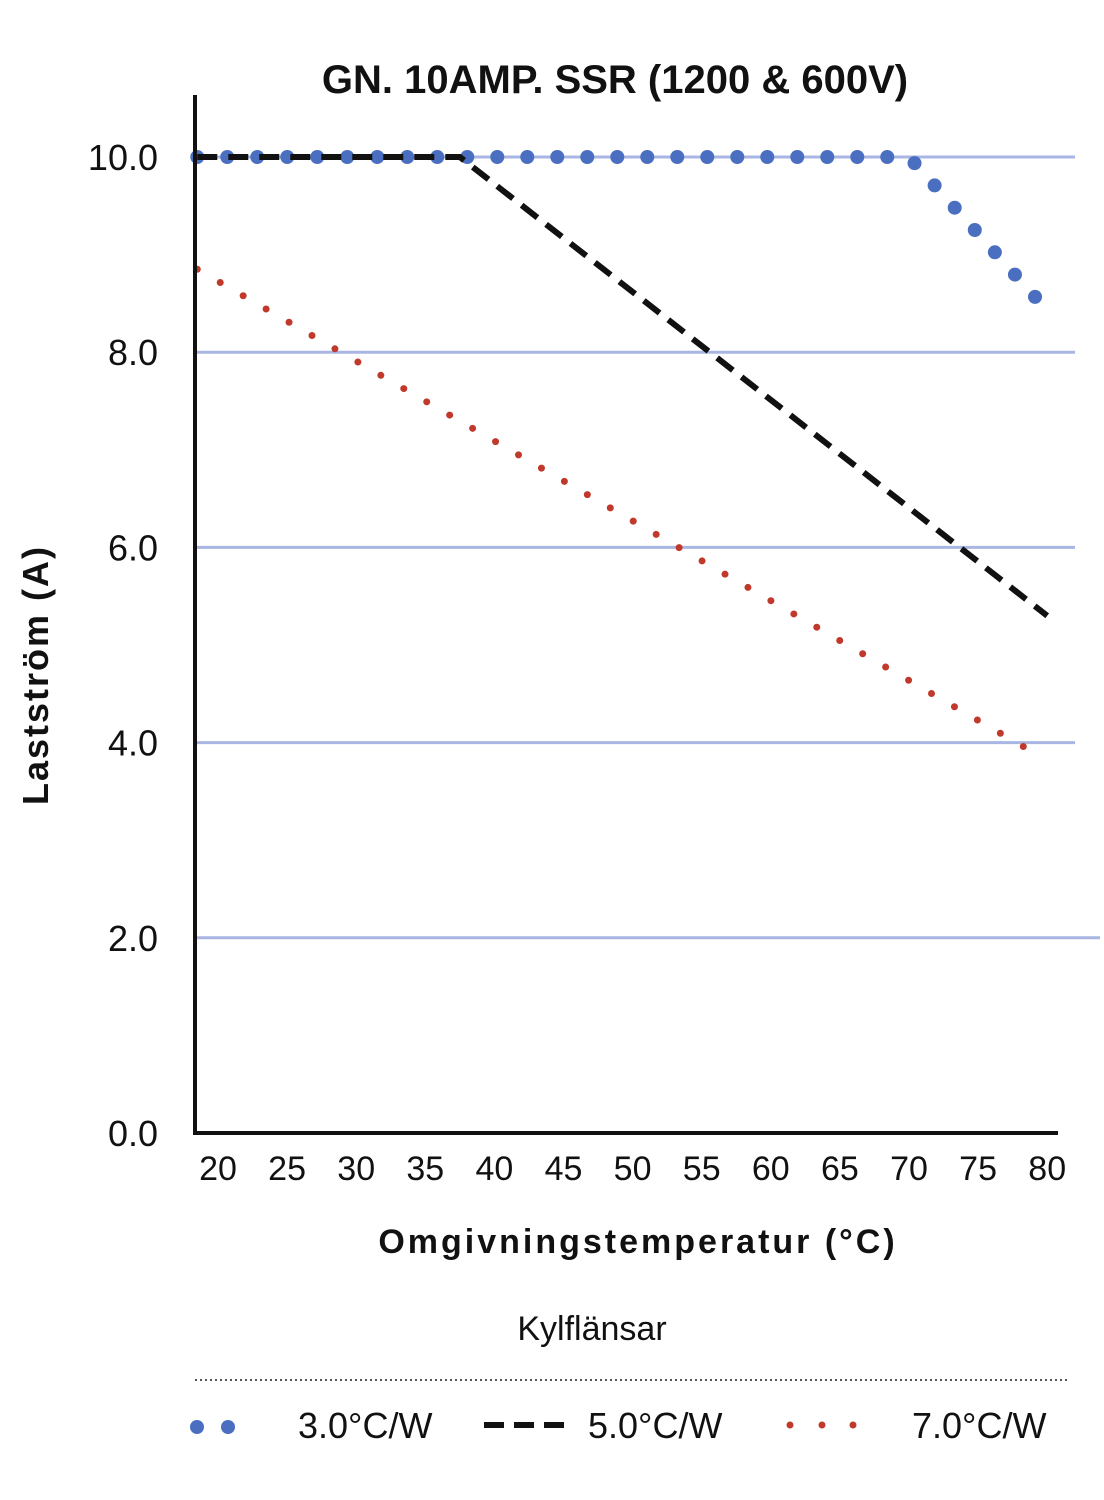 This screenshot has width=1104, height=1500. I want to click on x-tick-label: 35, so click(425, 1169).